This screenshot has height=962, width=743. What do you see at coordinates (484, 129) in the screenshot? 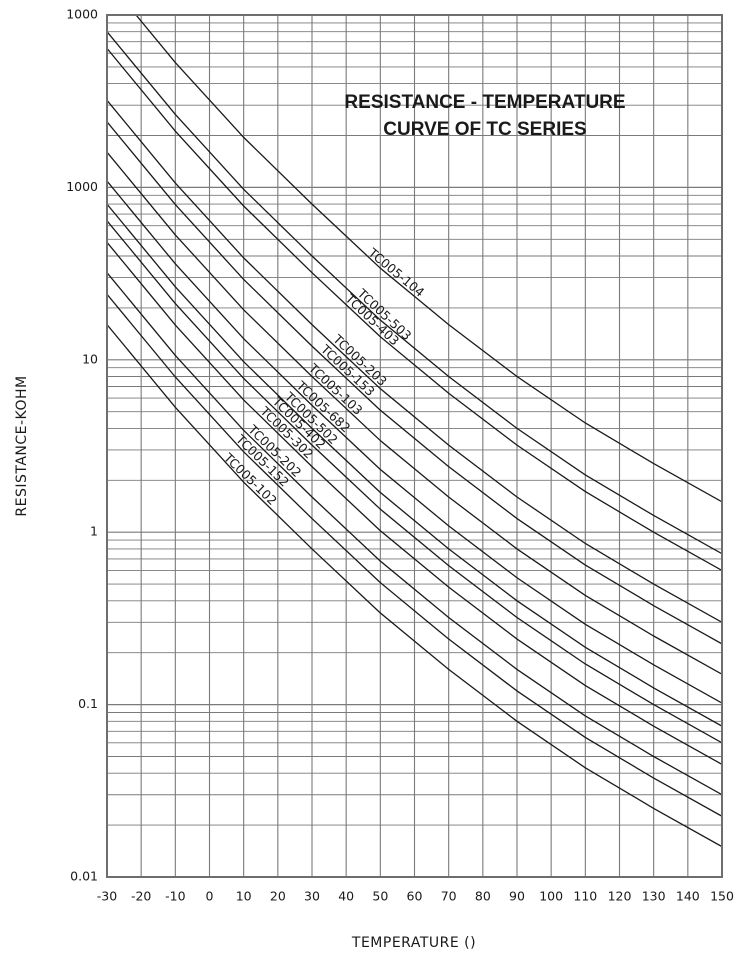
I see `chart-title: CURVE OF TC SERIES` at bounding box center [484, 129].